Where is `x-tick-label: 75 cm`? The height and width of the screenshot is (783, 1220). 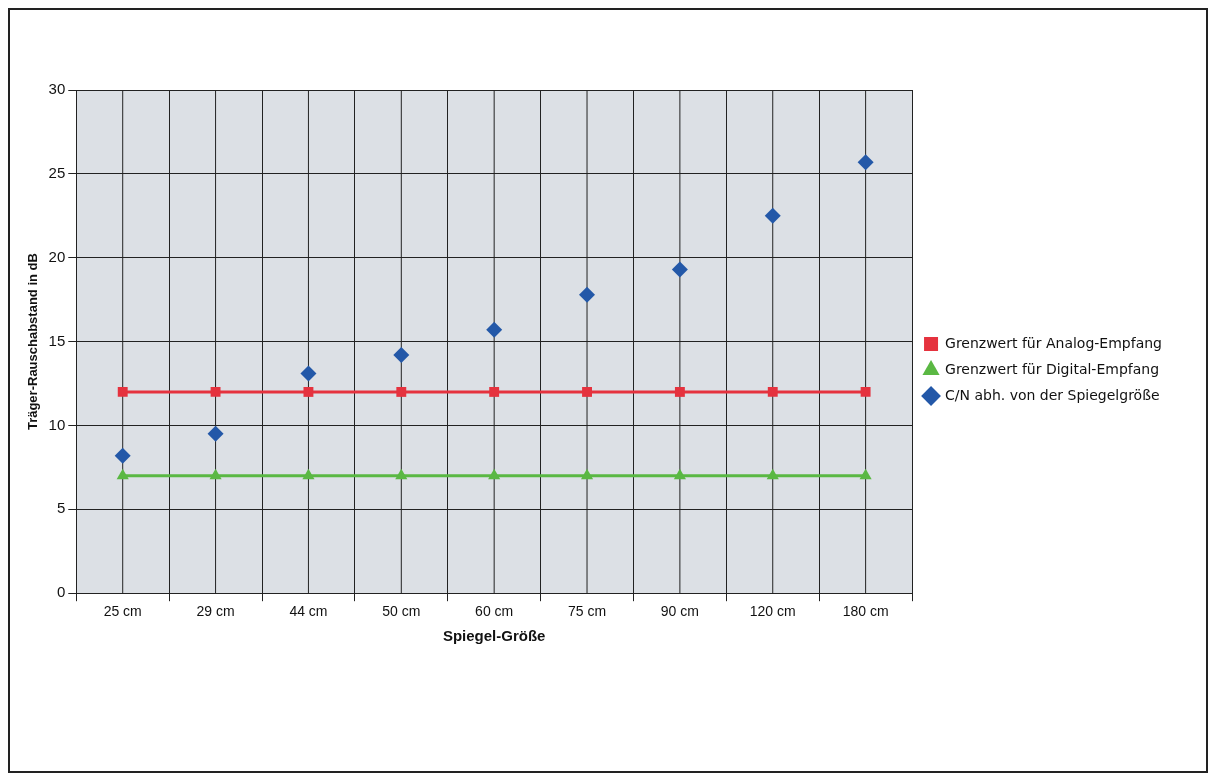
x-tick-label: 75 cm is located at coordinates (587, 611).